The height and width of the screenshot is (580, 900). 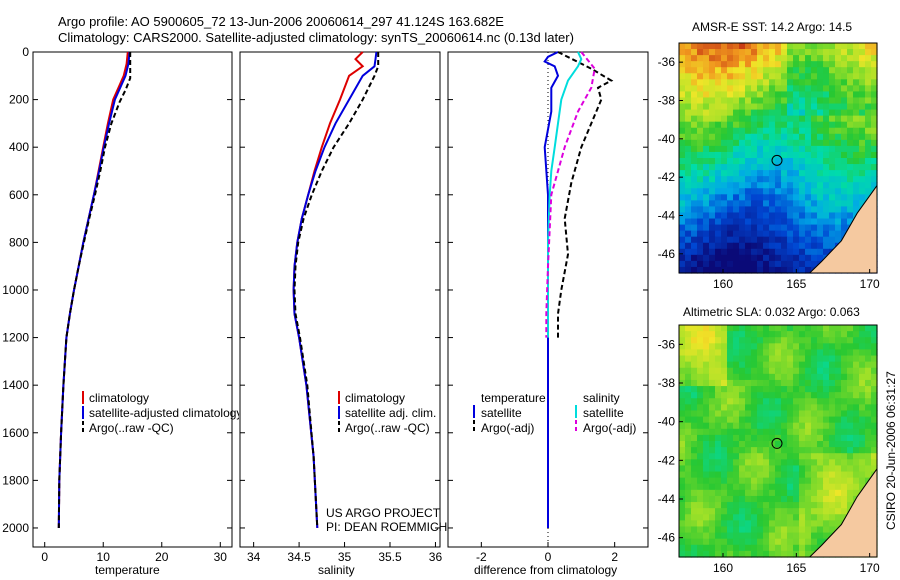 What do you see at coordinates (391, 413) in the screenshot?
I see `legend-sal-satellite: satellite adj. clim.` at bounding box center [391, 413].